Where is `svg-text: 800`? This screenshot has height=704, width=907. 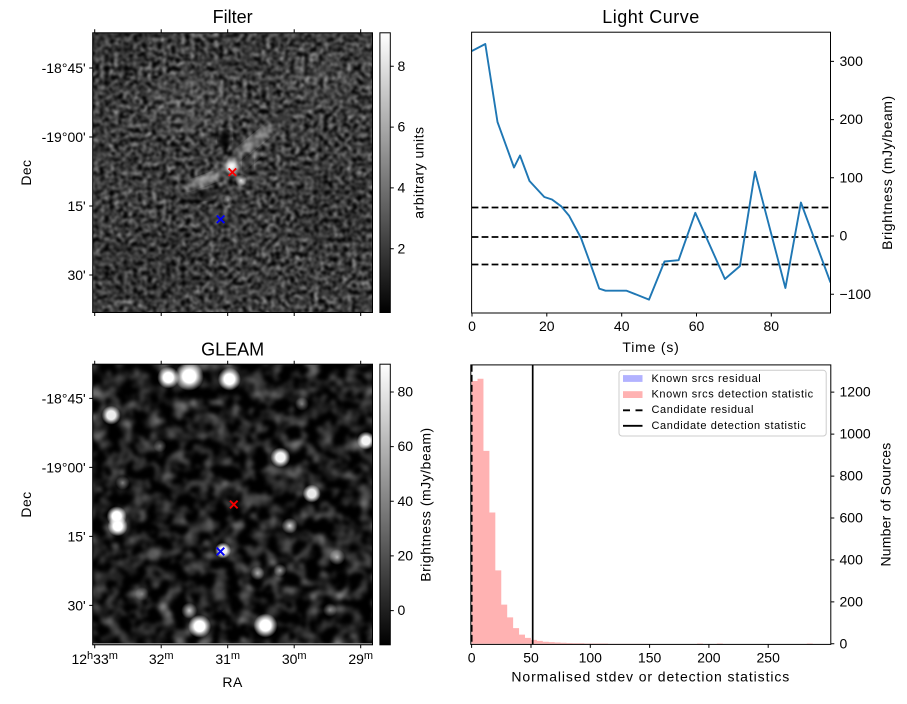
svg-text: 800 is located at coordinates (852, 476).